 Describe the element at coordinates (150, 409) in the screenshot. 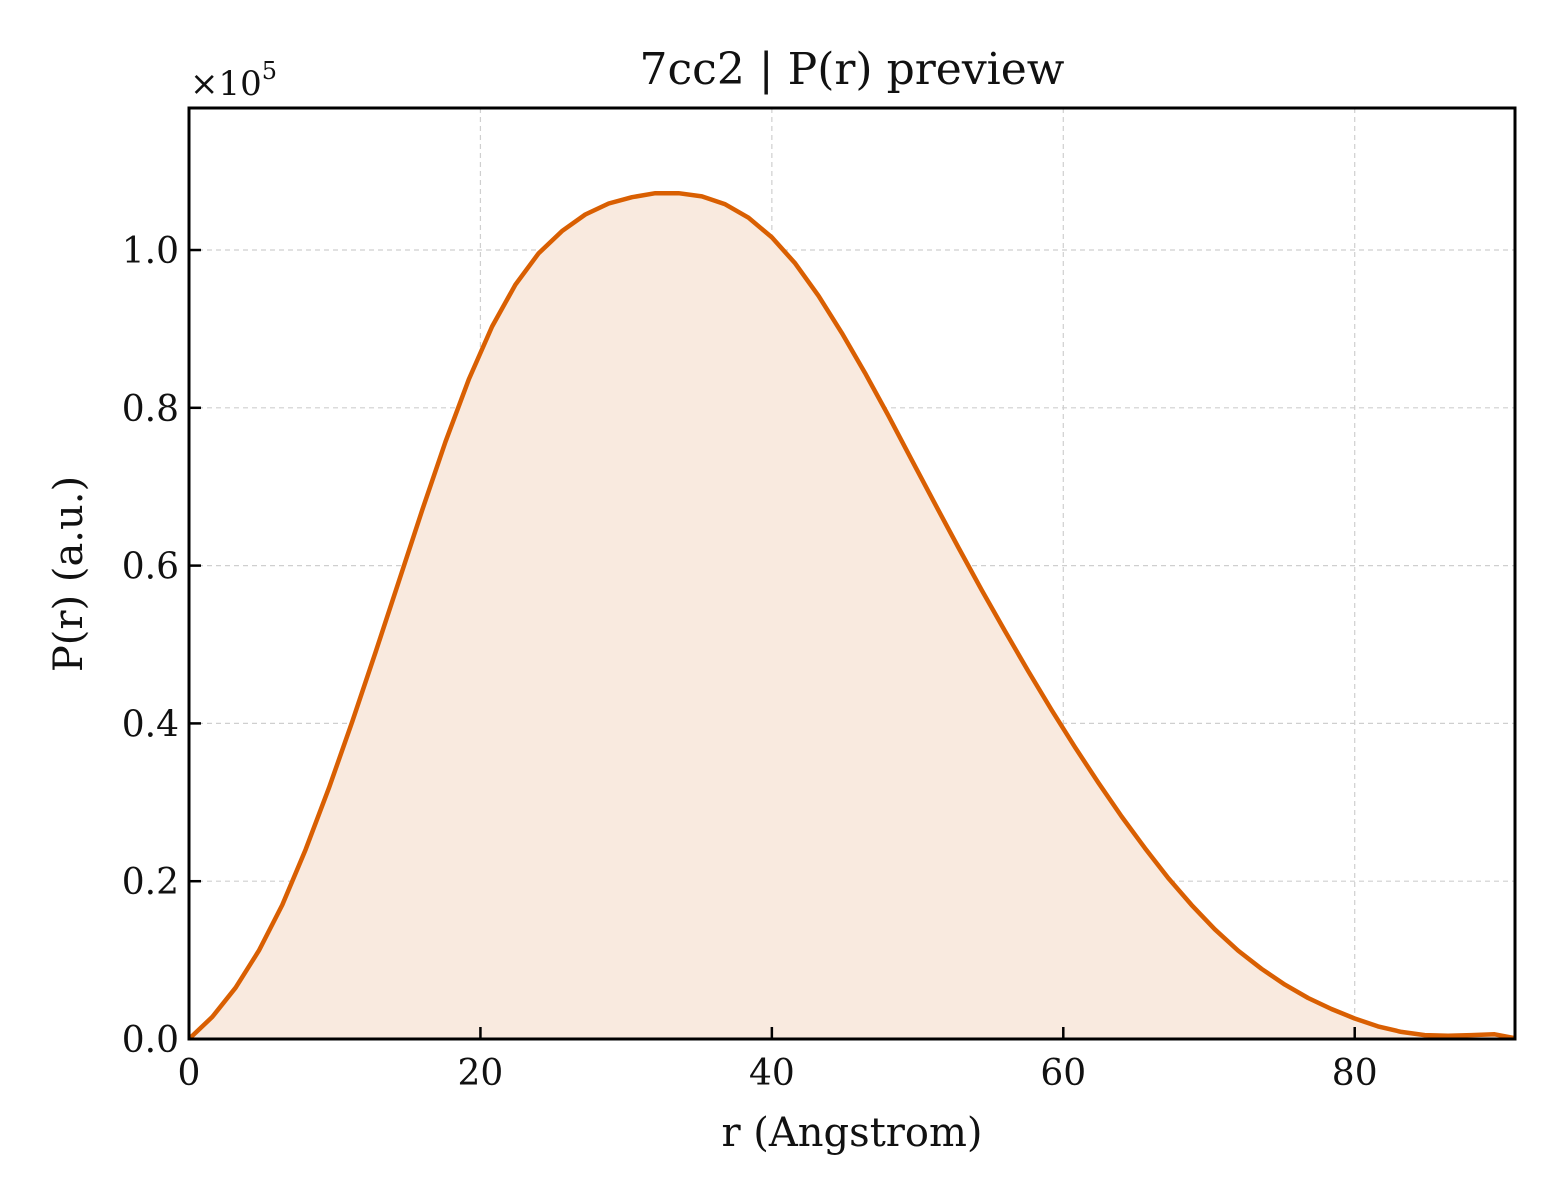

I see `y-tick-label: 0.8` at that location.